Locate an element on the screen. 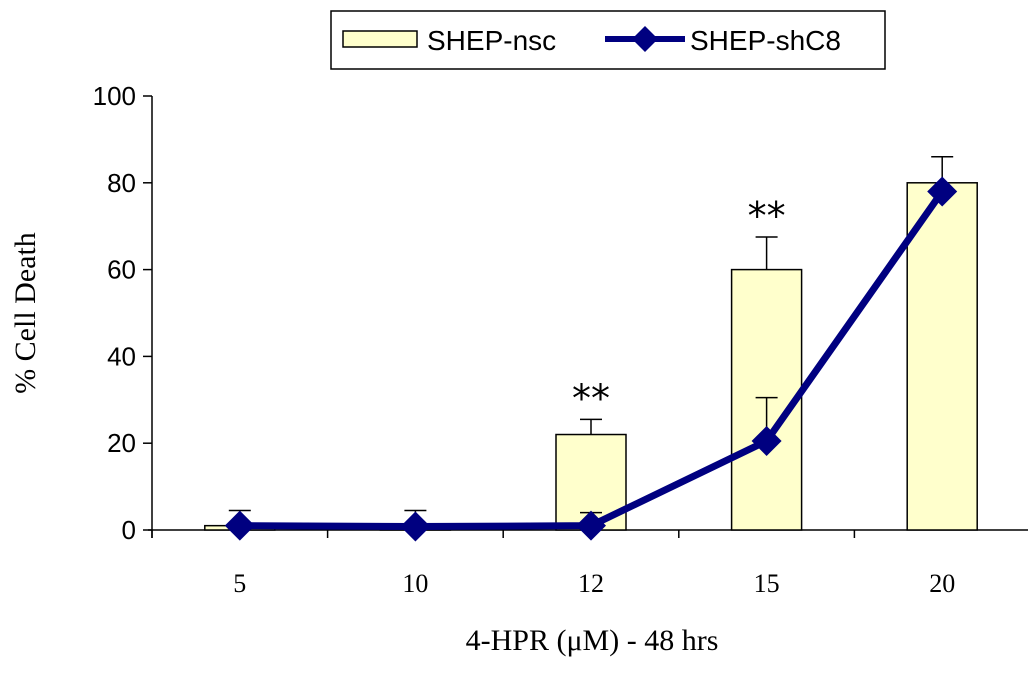  x-tick-label: 5 is located at coordinates (239, 583).